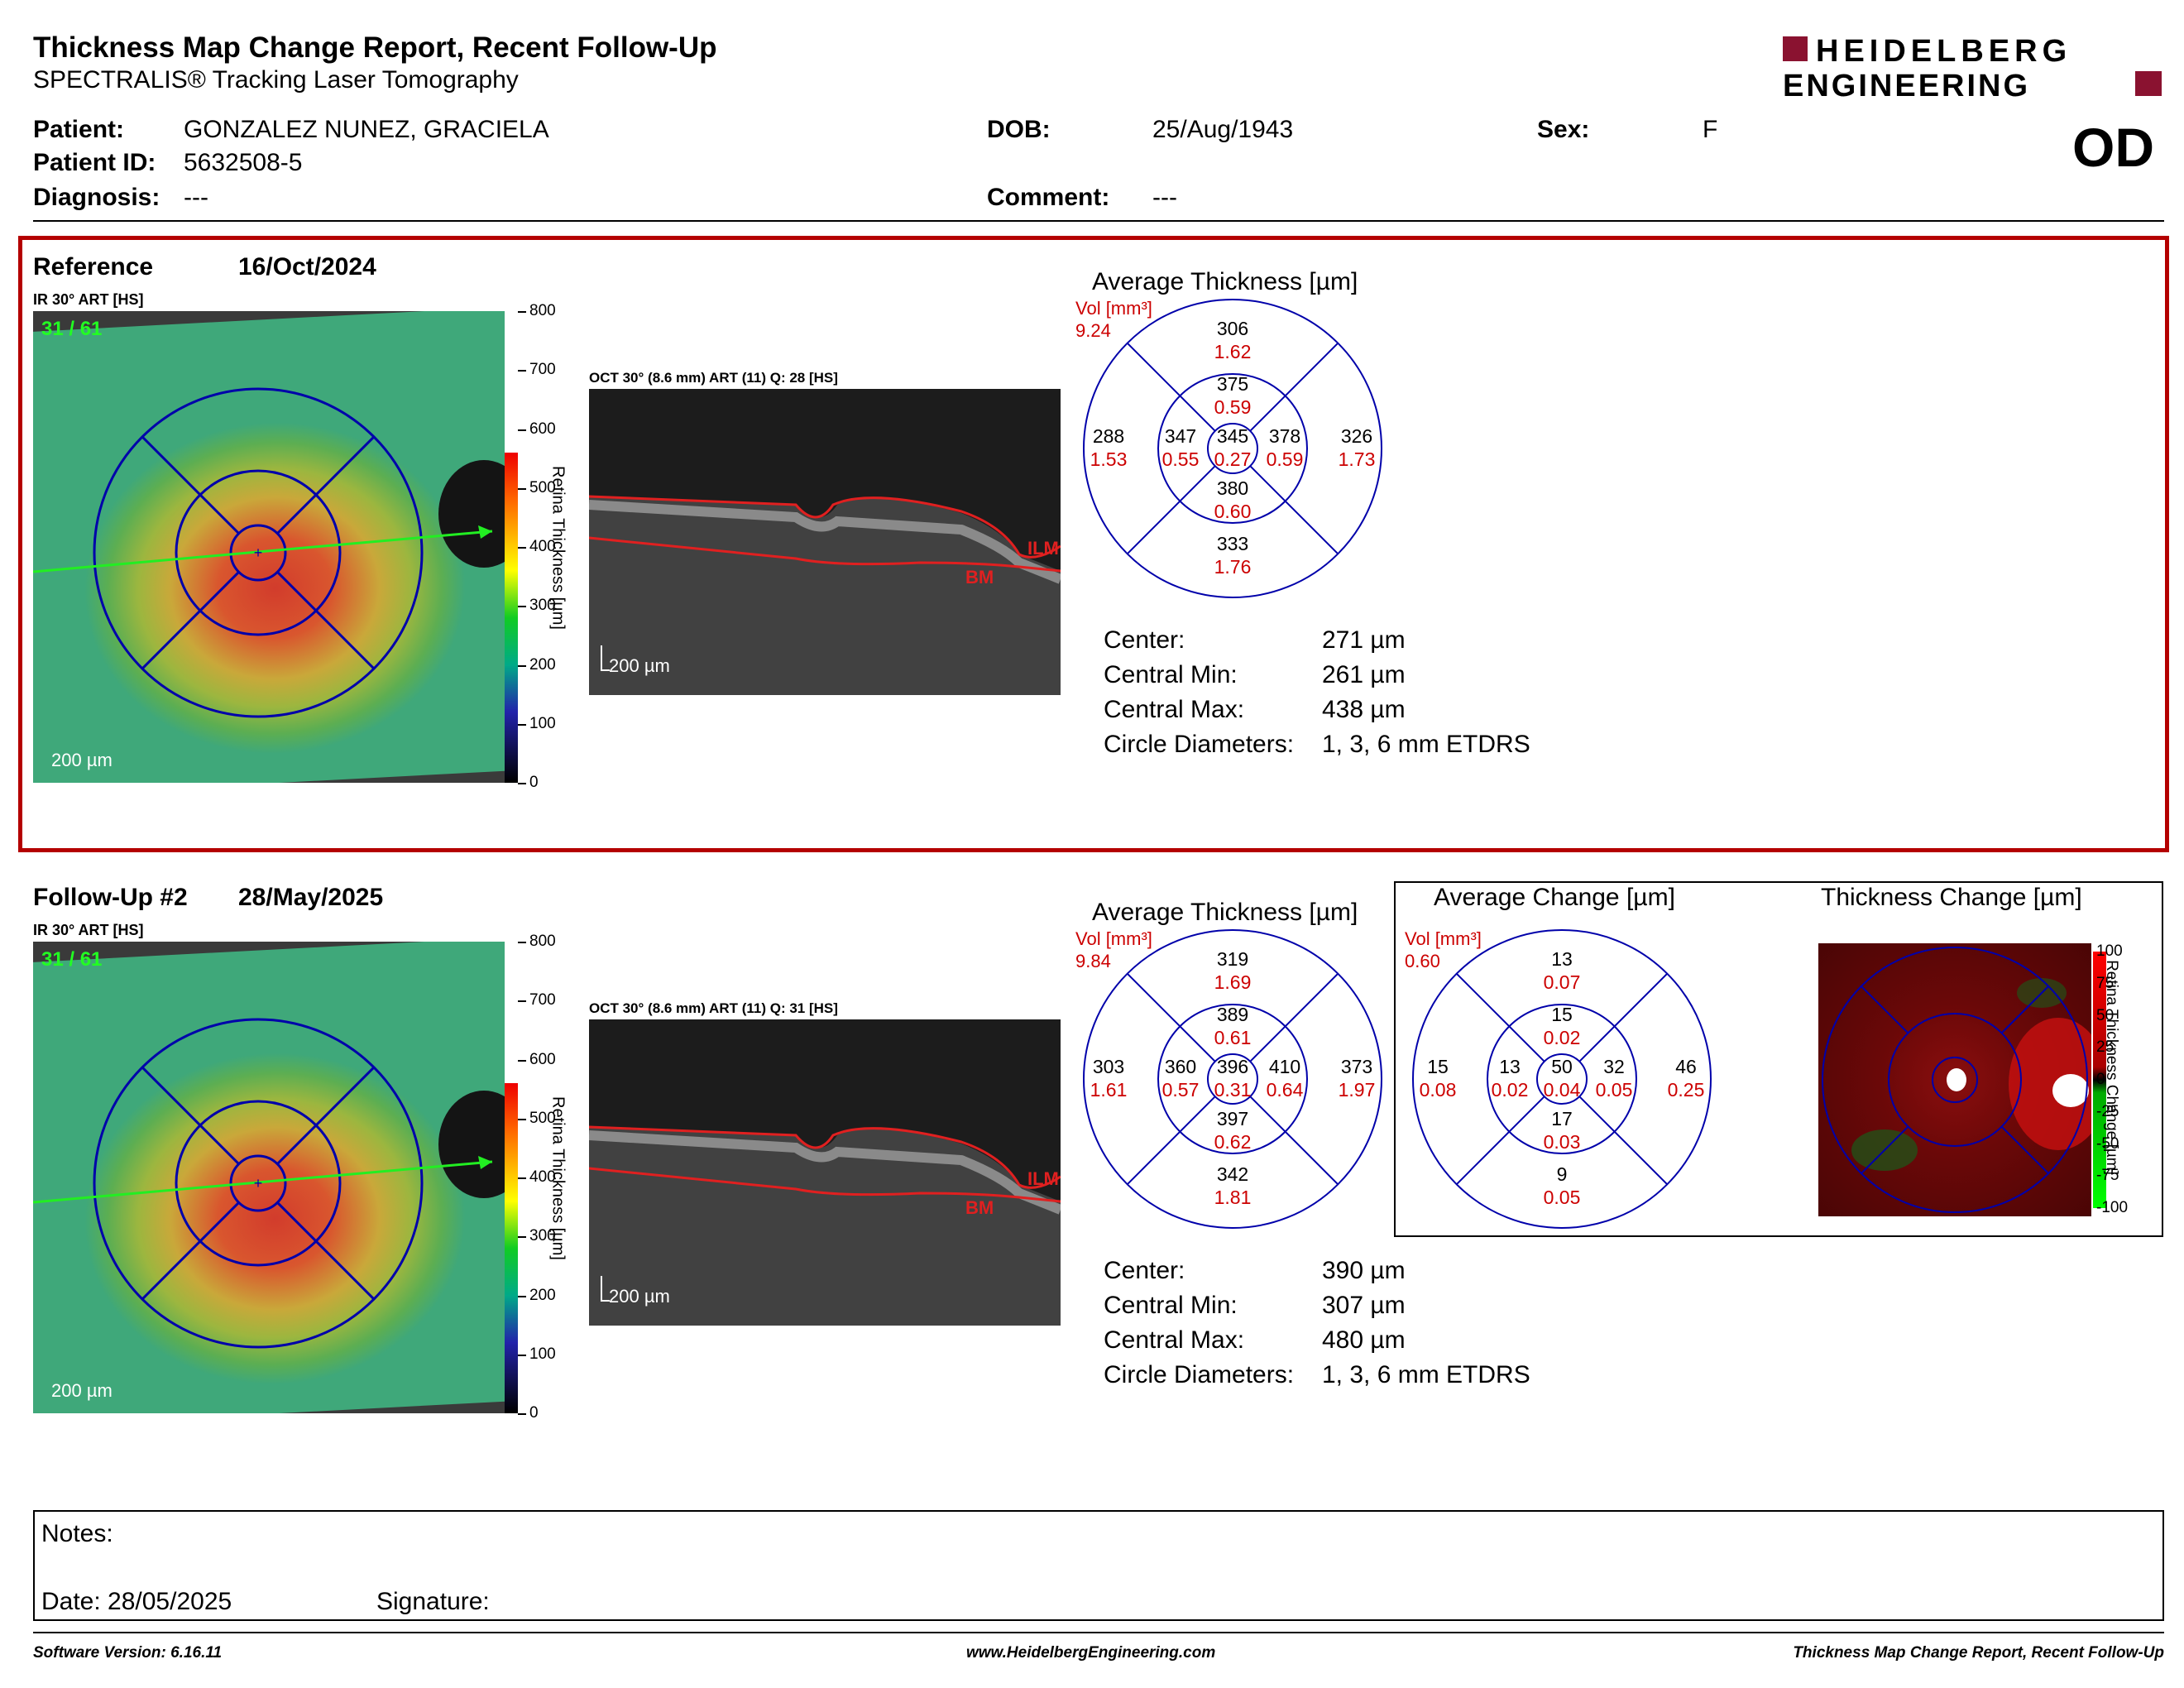 The height and width of the screenshot is (1688, 2184). I want to click on followup-label: Follow-Up #2, so click(110, 897).